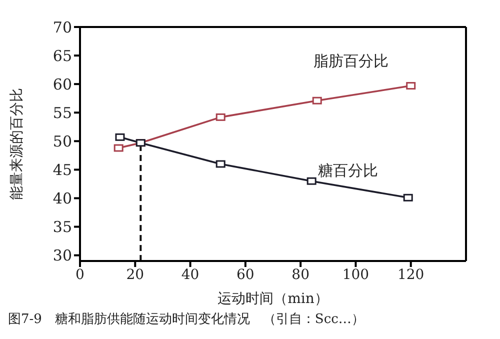 Image resolution: width=500 pixels, height=339 pixels. What do you see at coordinates (80, 274) in the screenshot?
I see `x-tick-label: 0` at bounding box center [80, 274].